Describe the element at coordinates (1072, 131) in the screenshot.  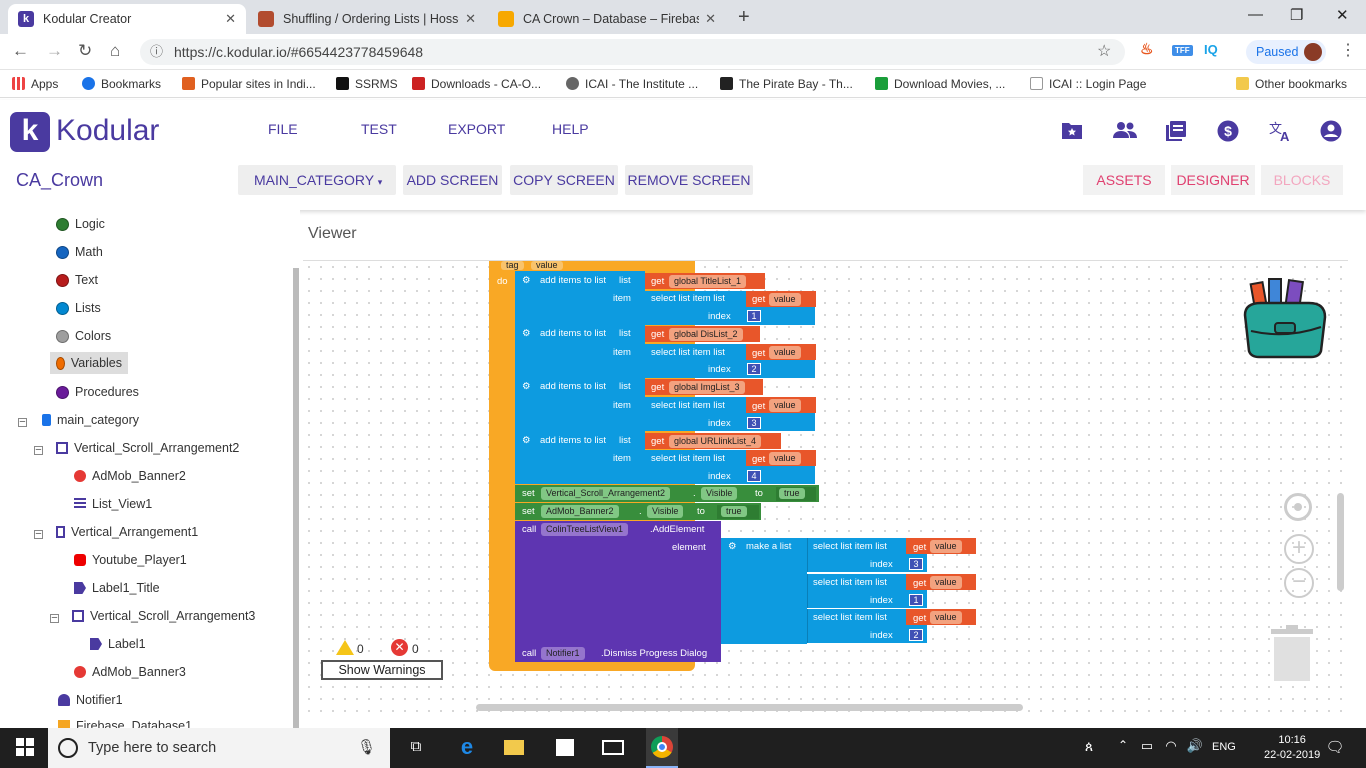
I see `folder-star-icon` at that location.